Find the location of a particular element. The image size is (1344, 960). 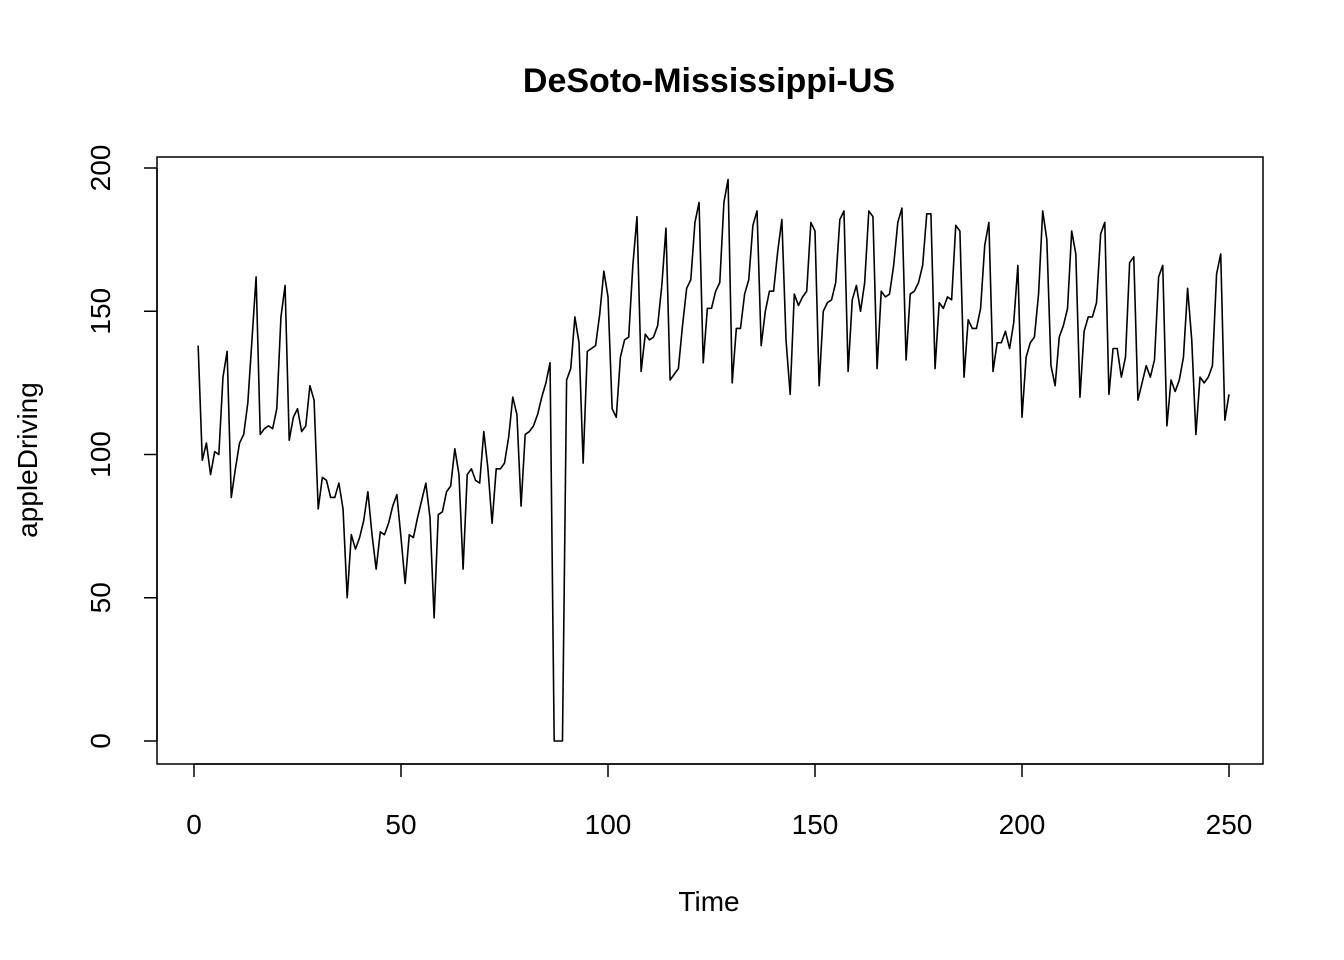

x-axis: 0 50 100 150 200 250 is located at coordinates (719, 801).